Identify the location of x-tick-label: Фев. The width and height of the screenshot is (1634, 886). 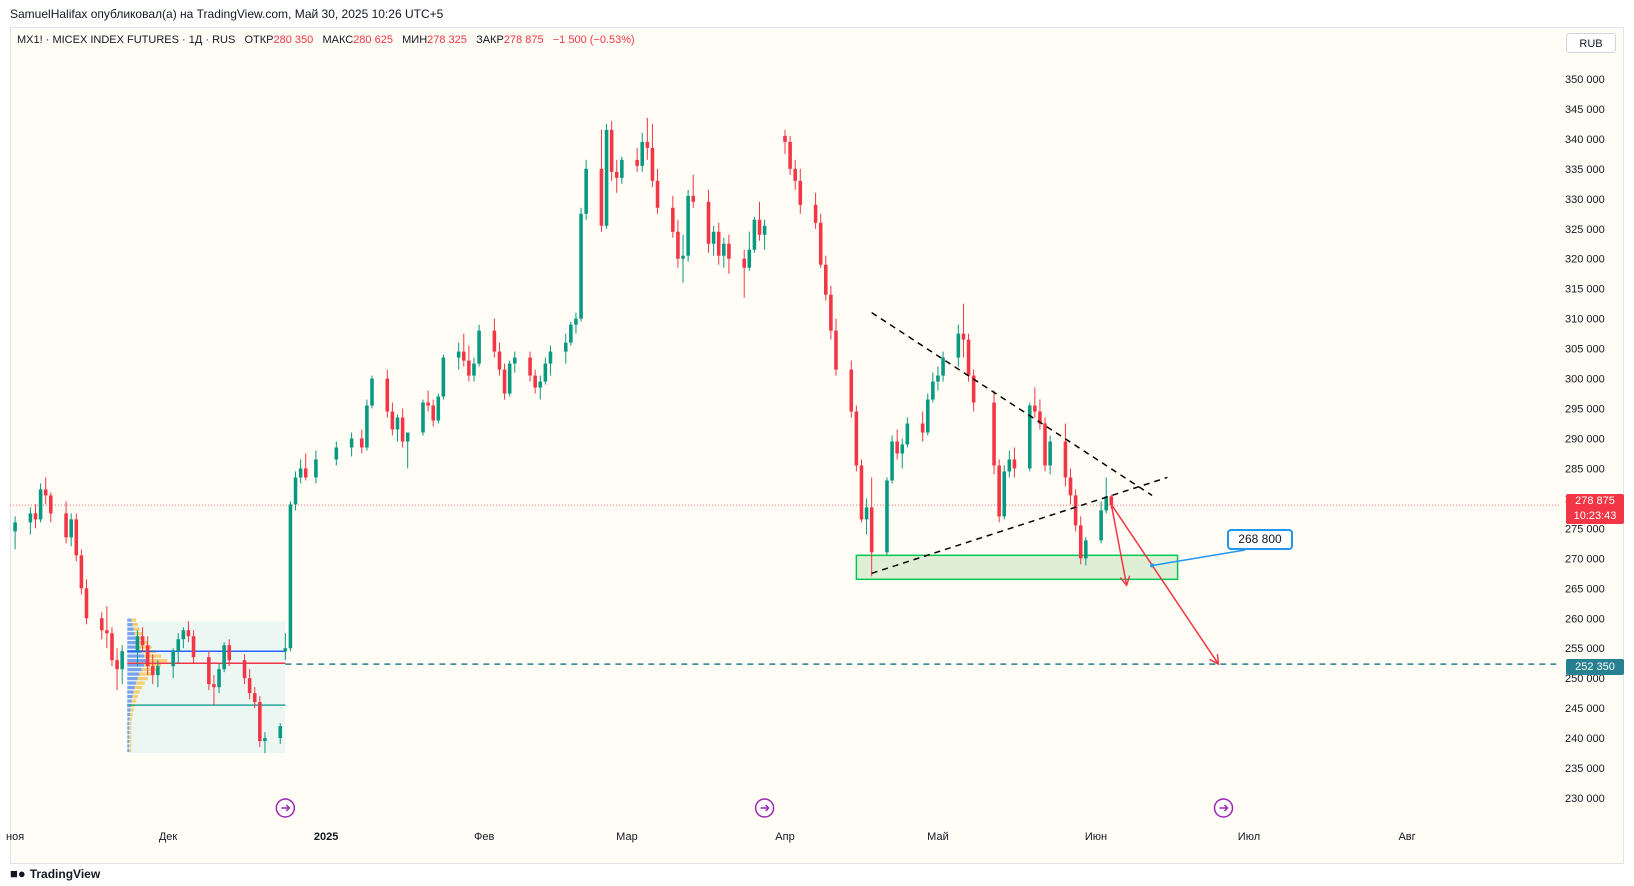
(484, 837).